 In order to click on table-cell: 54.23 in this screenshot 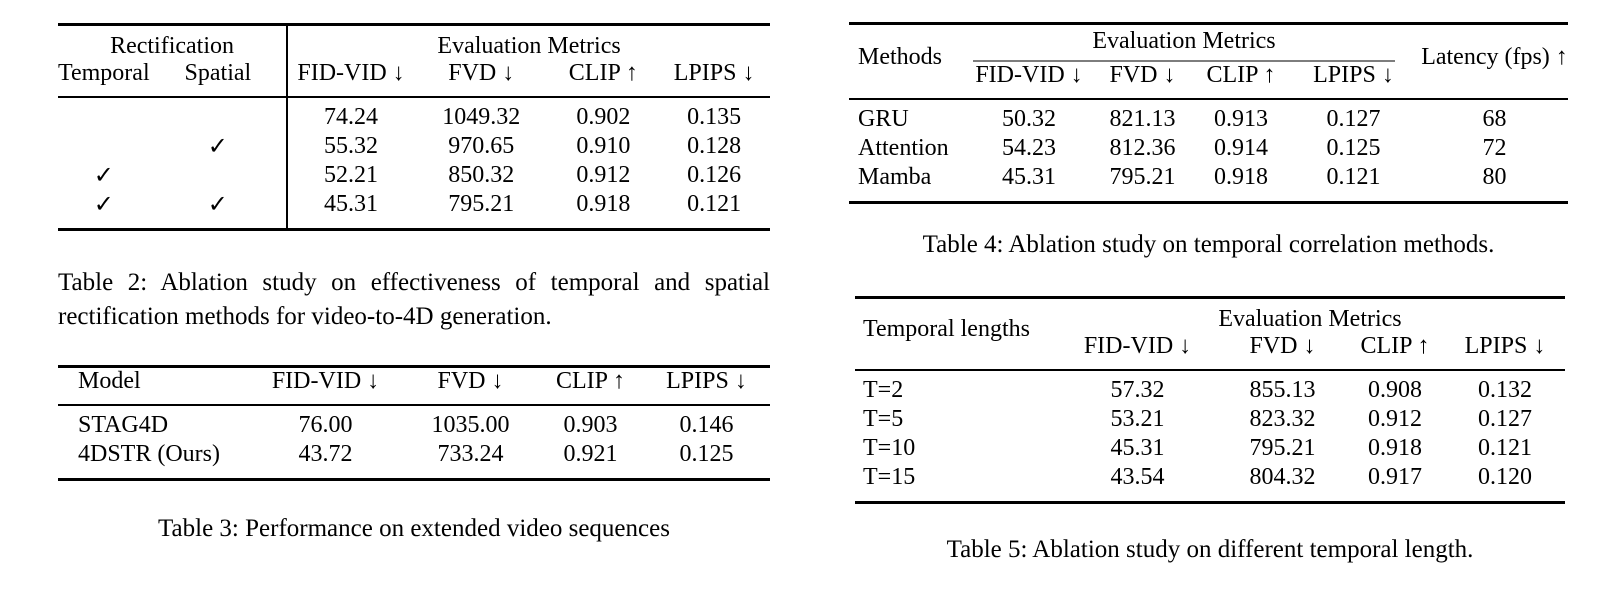, I will do `click(1029, 148)`.